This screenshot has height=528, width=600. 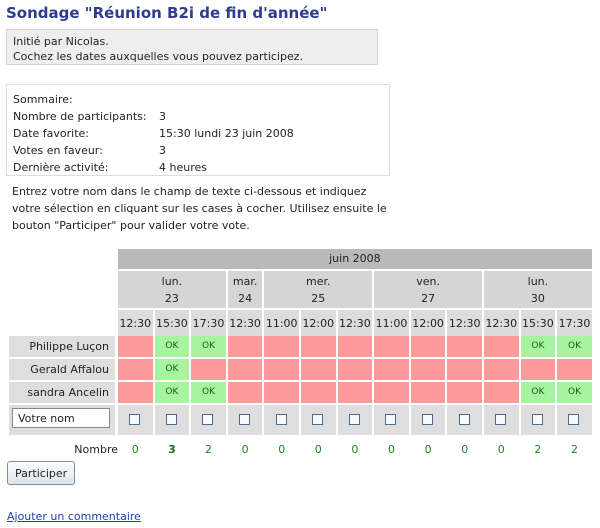 I want to click on day-header: ven. 27, so click(x=428, y=289).